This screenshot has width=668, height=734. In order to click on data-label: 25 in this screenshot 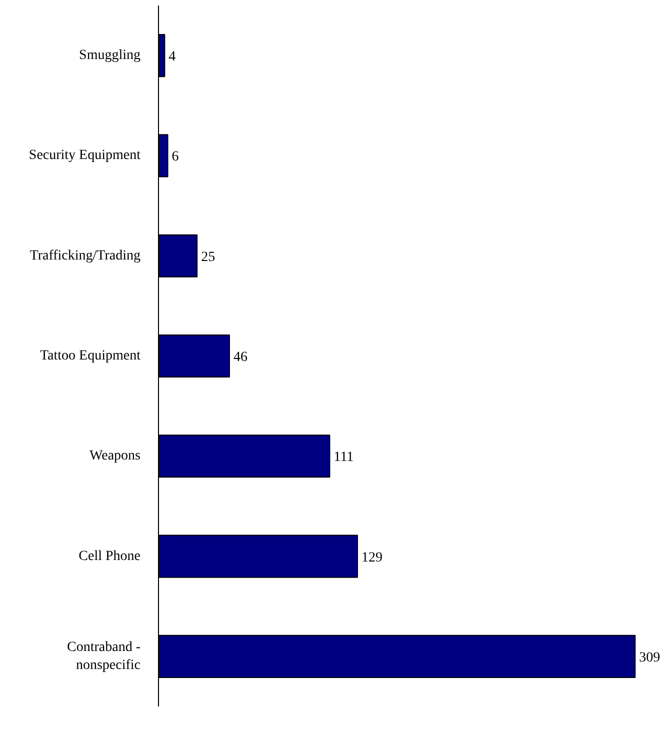, I will do `click(208, 257)`.